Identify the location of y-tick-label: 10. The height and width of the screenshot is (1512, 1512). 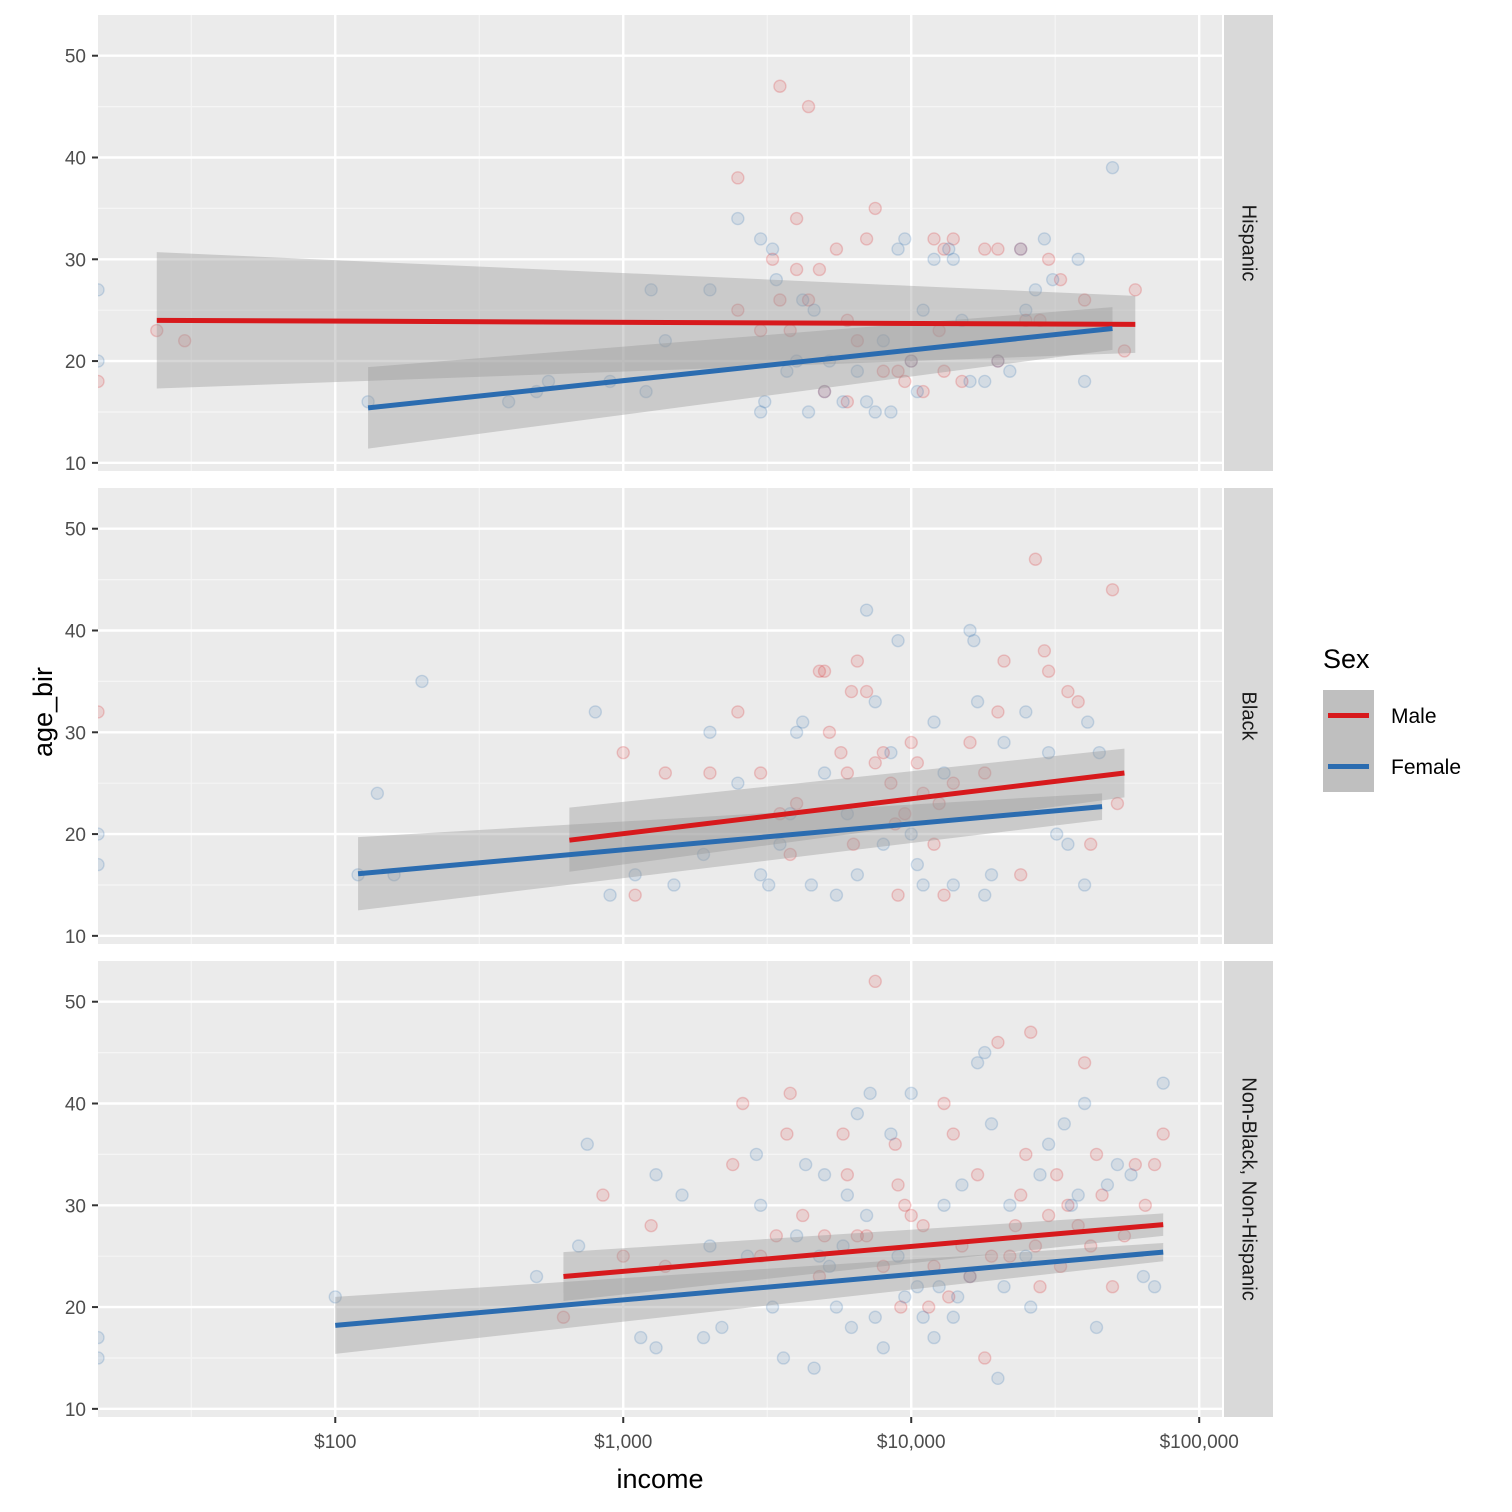
(75, 464).